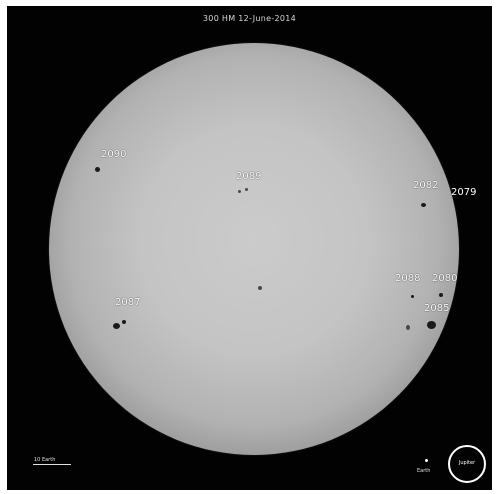 This screenshot has width=496, height=494. I want to click on sunspot-2082, so click(423, 205).